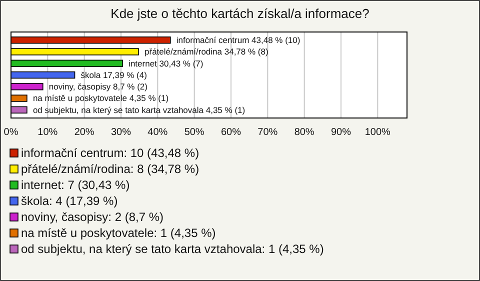  What do you see at coordinates (206, 51) in the screenshot?
I see `data-label: přátelé/známí/rodina 34,78 % (8)` at bounding box center [206, 51].